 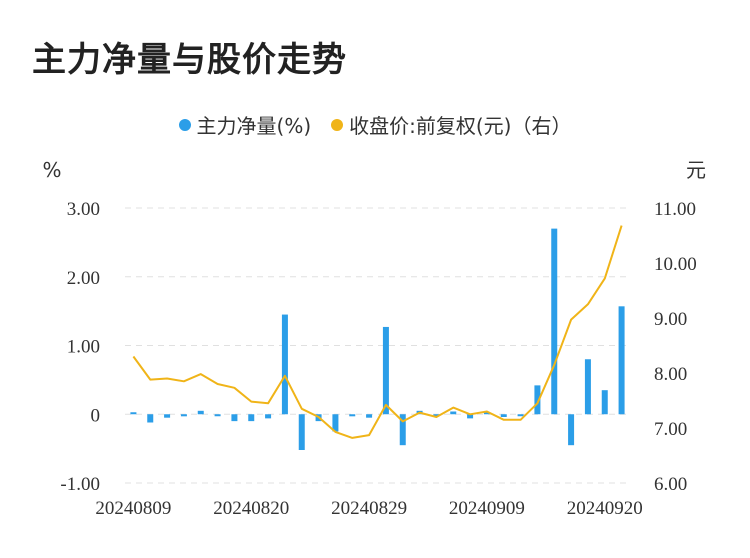 I want to click on legend-label-net-volume: 主力净量(%), so click(x=254, y=126).